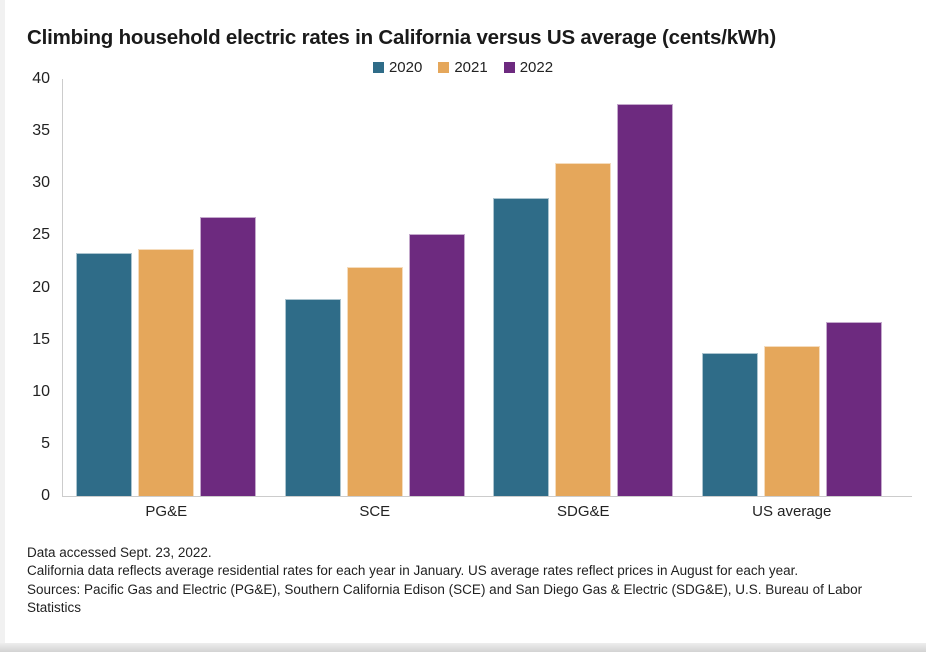 This screenshot has height=652, width=926. I want to click on bar-US average-2022, so click(853, 408).